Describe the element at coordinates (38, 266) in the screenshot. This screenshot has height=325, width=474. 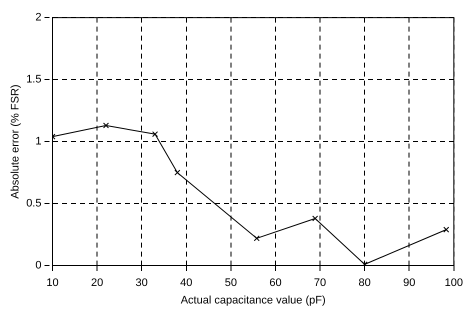
I see `y-tick-label: 0` at that location.